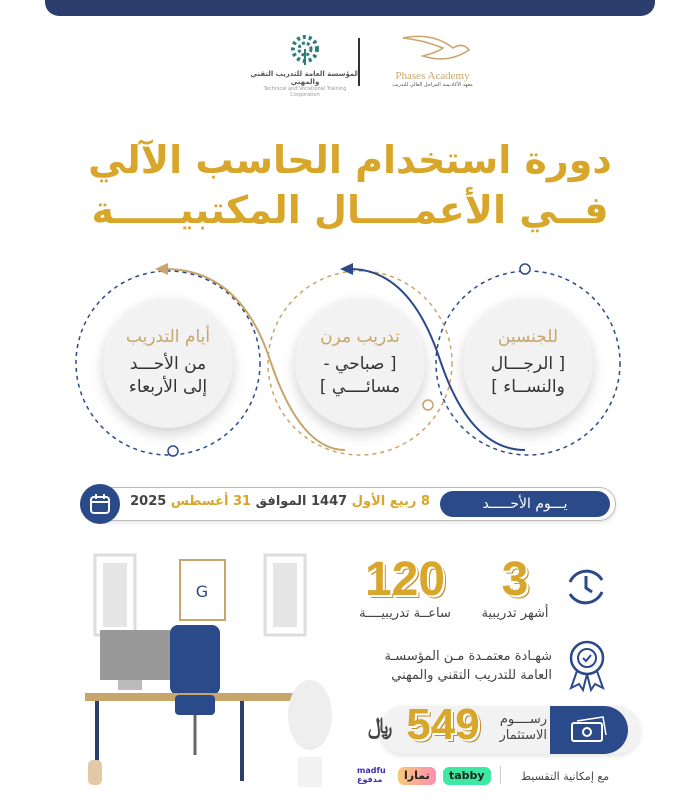 This screenshot has width=700, height=800. Describe the element at coordinates (525, 504) in the screenshot. I see `day-pill: يـــوم الأحـــــد` at that location.